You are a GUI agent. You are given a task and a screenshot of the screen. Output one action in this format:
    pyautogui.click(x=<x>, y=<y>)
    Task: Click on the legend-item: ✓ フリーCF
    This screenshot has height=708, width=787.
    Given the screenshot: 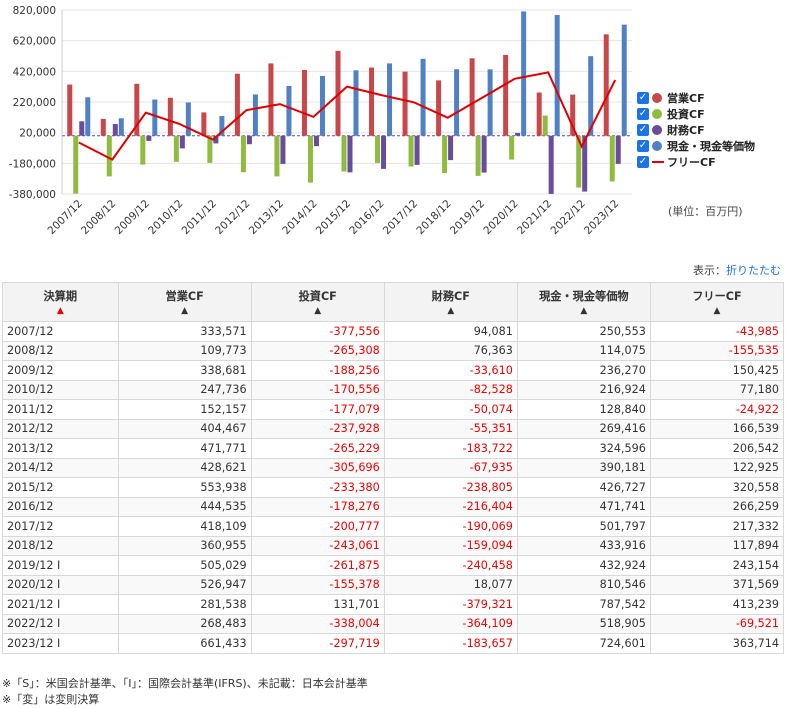 What is the action you would take?
    pyautogui.click(x=712, y=162)
    